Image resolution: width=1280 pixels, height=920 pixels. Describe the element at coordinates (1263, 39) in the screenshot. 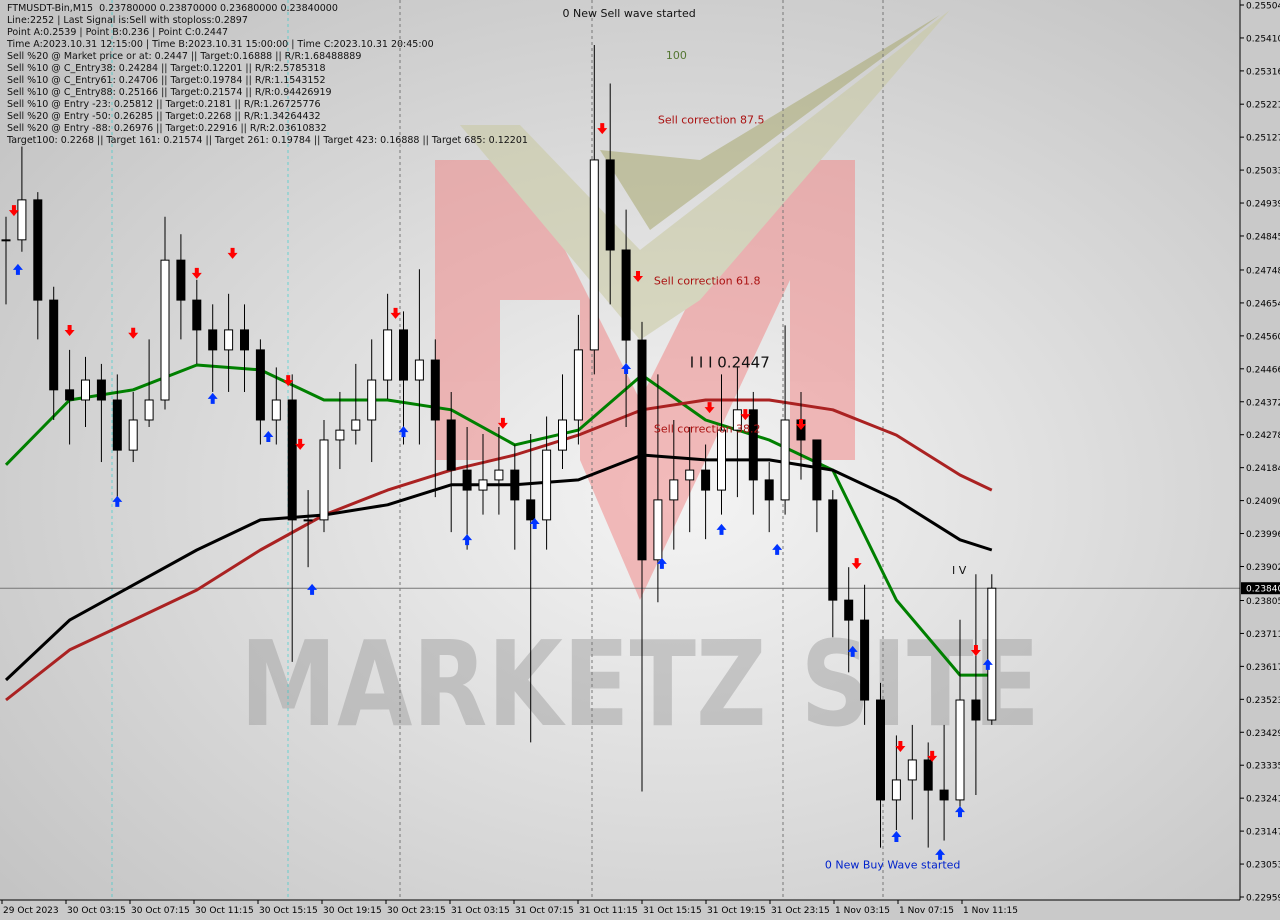

I see `y-tick-label: 0.25410` at that location.